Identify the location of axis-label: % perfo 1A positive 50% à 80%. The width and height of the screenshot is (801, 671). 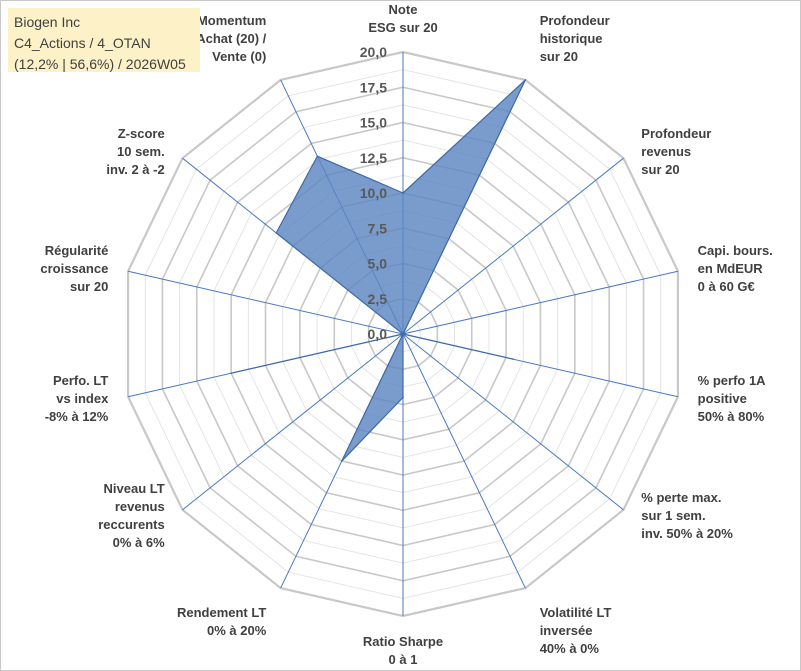
(732, 398).